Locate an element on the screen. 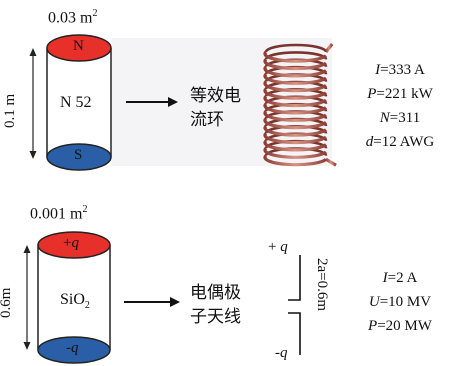 The height and width of the screenshot is (366, 450). coil-lead-bottom is located at coordinates (331, 162).